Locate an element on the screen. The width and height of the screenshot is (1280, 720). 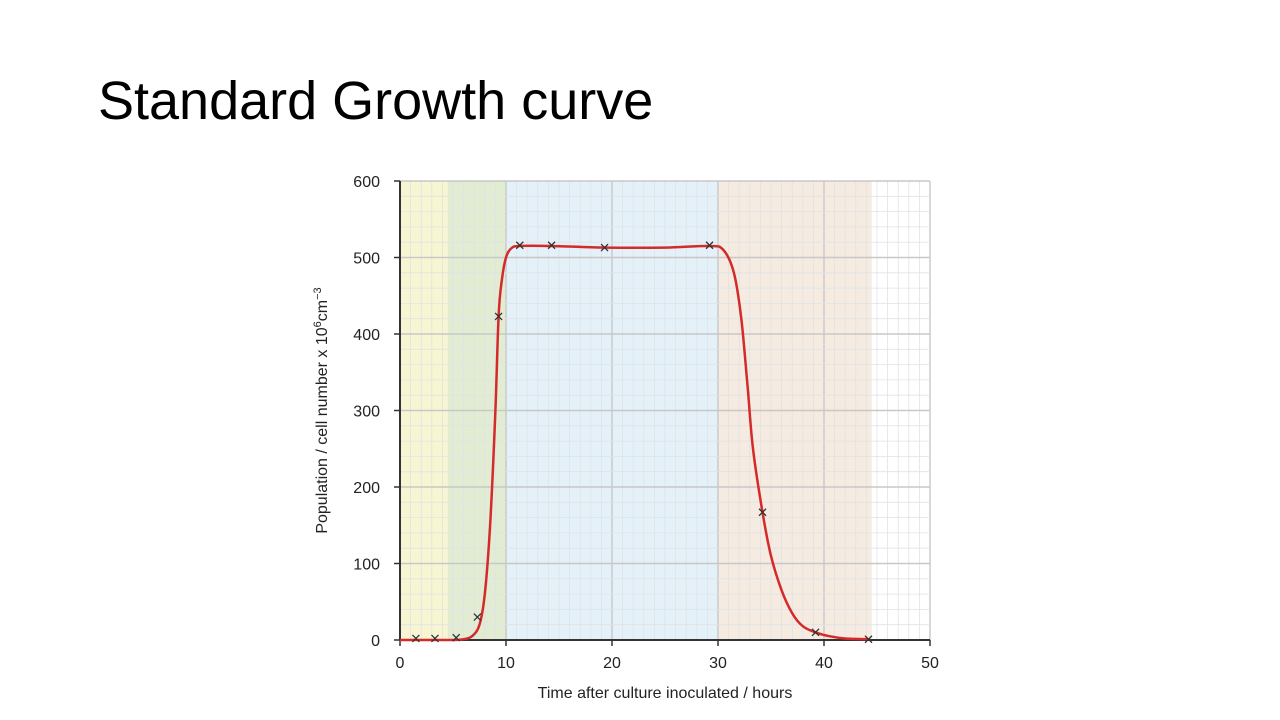
y-tick-label: 400 is located at coordinates (366, 335).